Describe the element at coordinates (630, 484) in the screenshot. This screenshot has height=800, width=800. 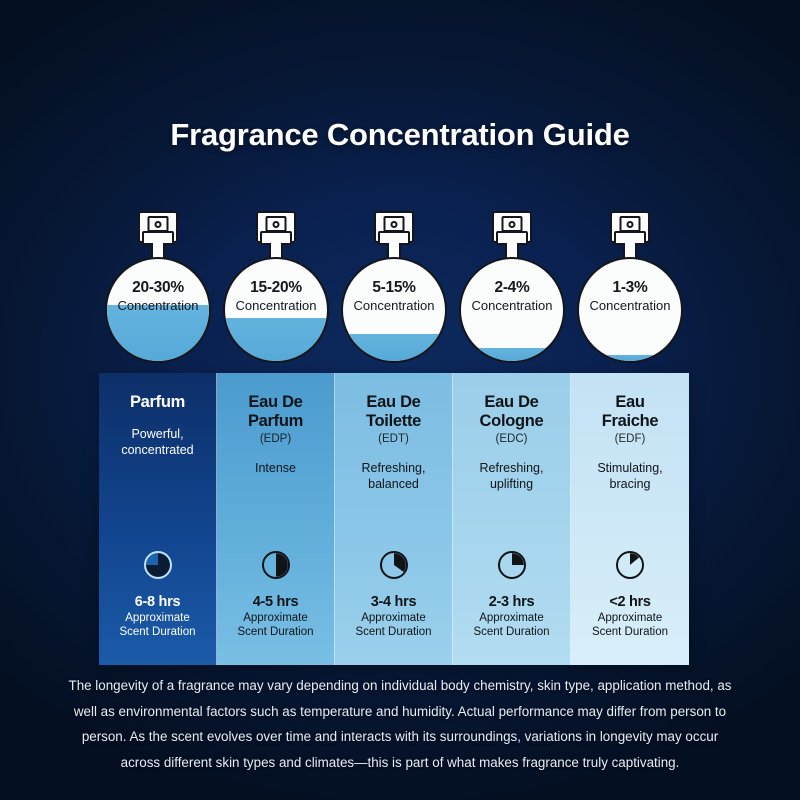
I see `fragrance-description-line: bracing` at that location.